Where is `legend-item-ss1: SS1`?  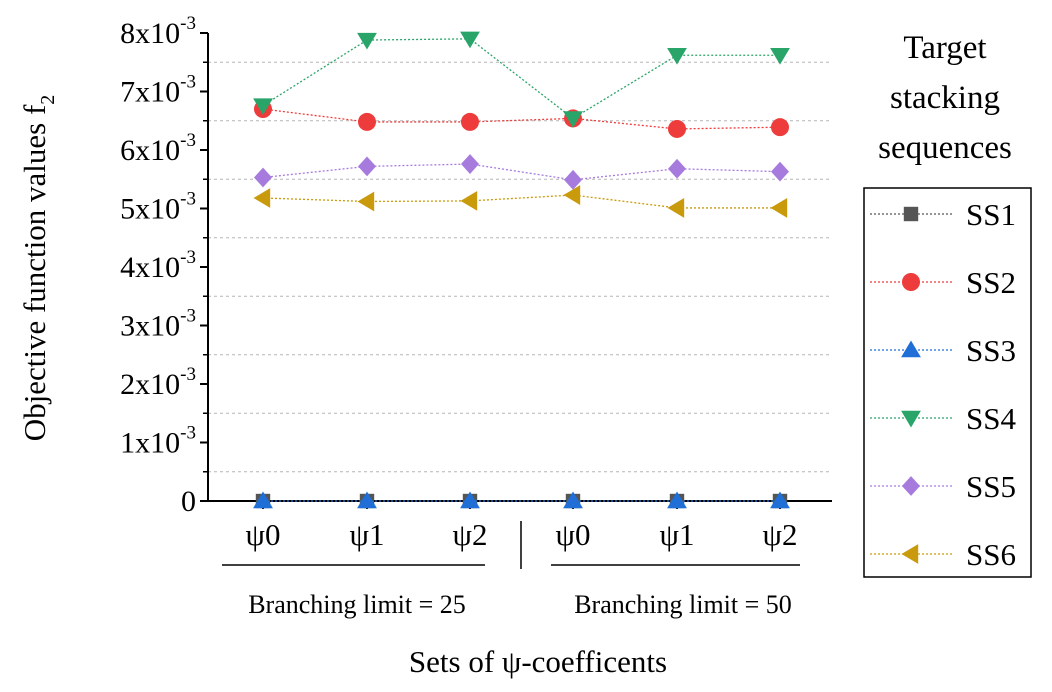
legend-item-ss1: SS1 is located at coordinates (943, 214).